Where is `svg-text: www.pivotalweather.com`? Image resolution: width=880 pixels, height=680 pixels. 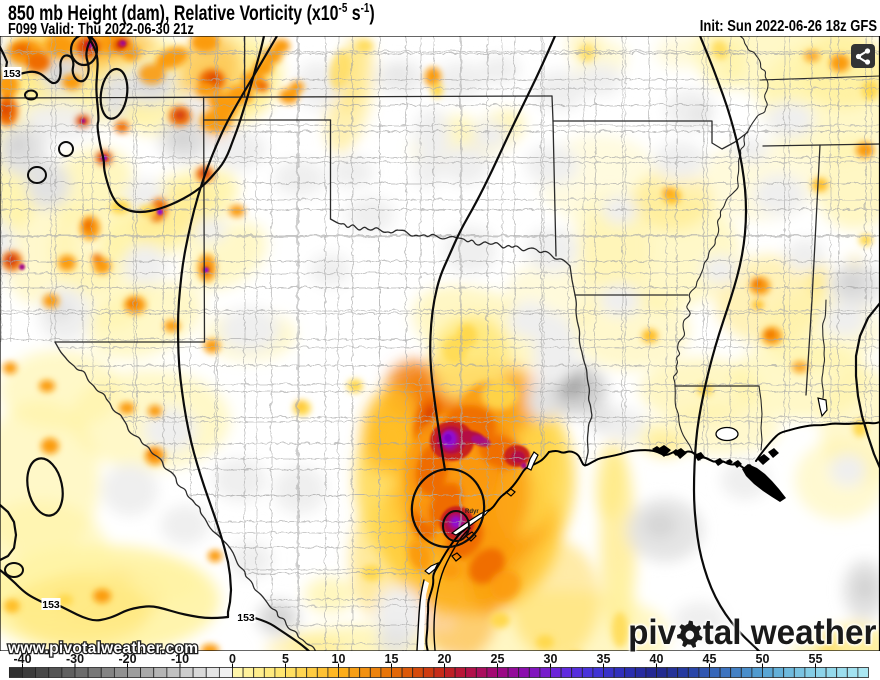 svg-text: www.pivotalweather.com is located at coordinates (102, 648).